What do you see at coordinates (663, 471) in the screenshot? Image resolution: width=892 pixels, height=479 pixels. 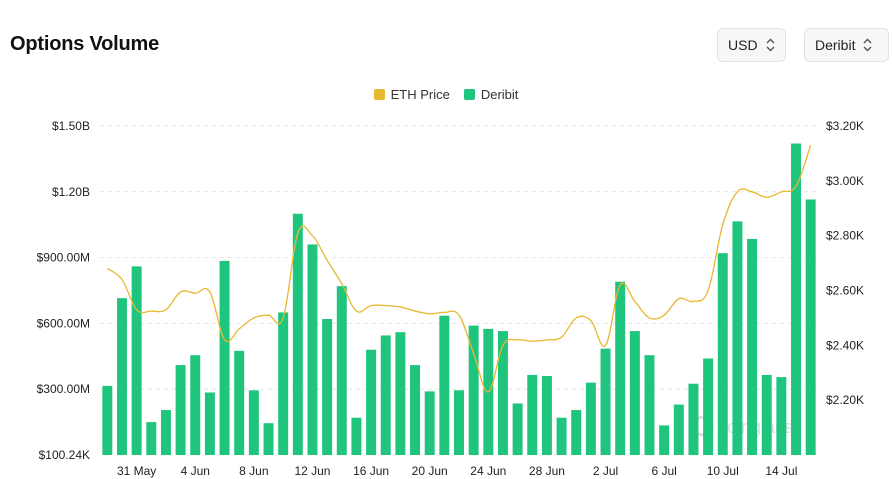 I see `x-tick-label: 6 Jul` at bounding box center [663, 471].